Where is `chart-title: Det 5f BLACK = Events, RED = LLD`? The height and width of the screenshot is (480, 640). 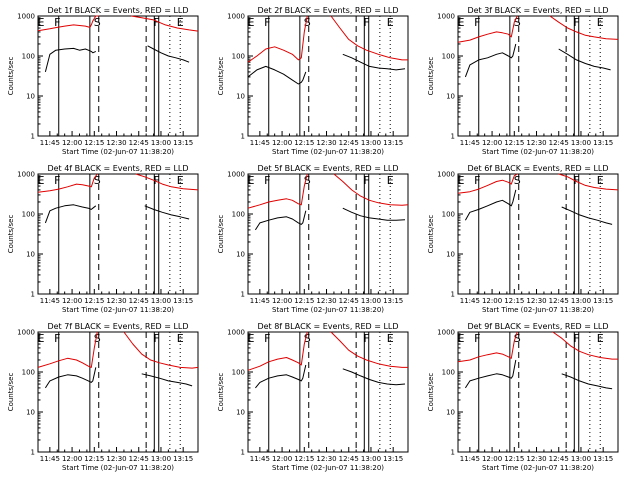
chart-title: Det 5f BLACK = Events, RED = LLD is located at coordinates (327, 168).